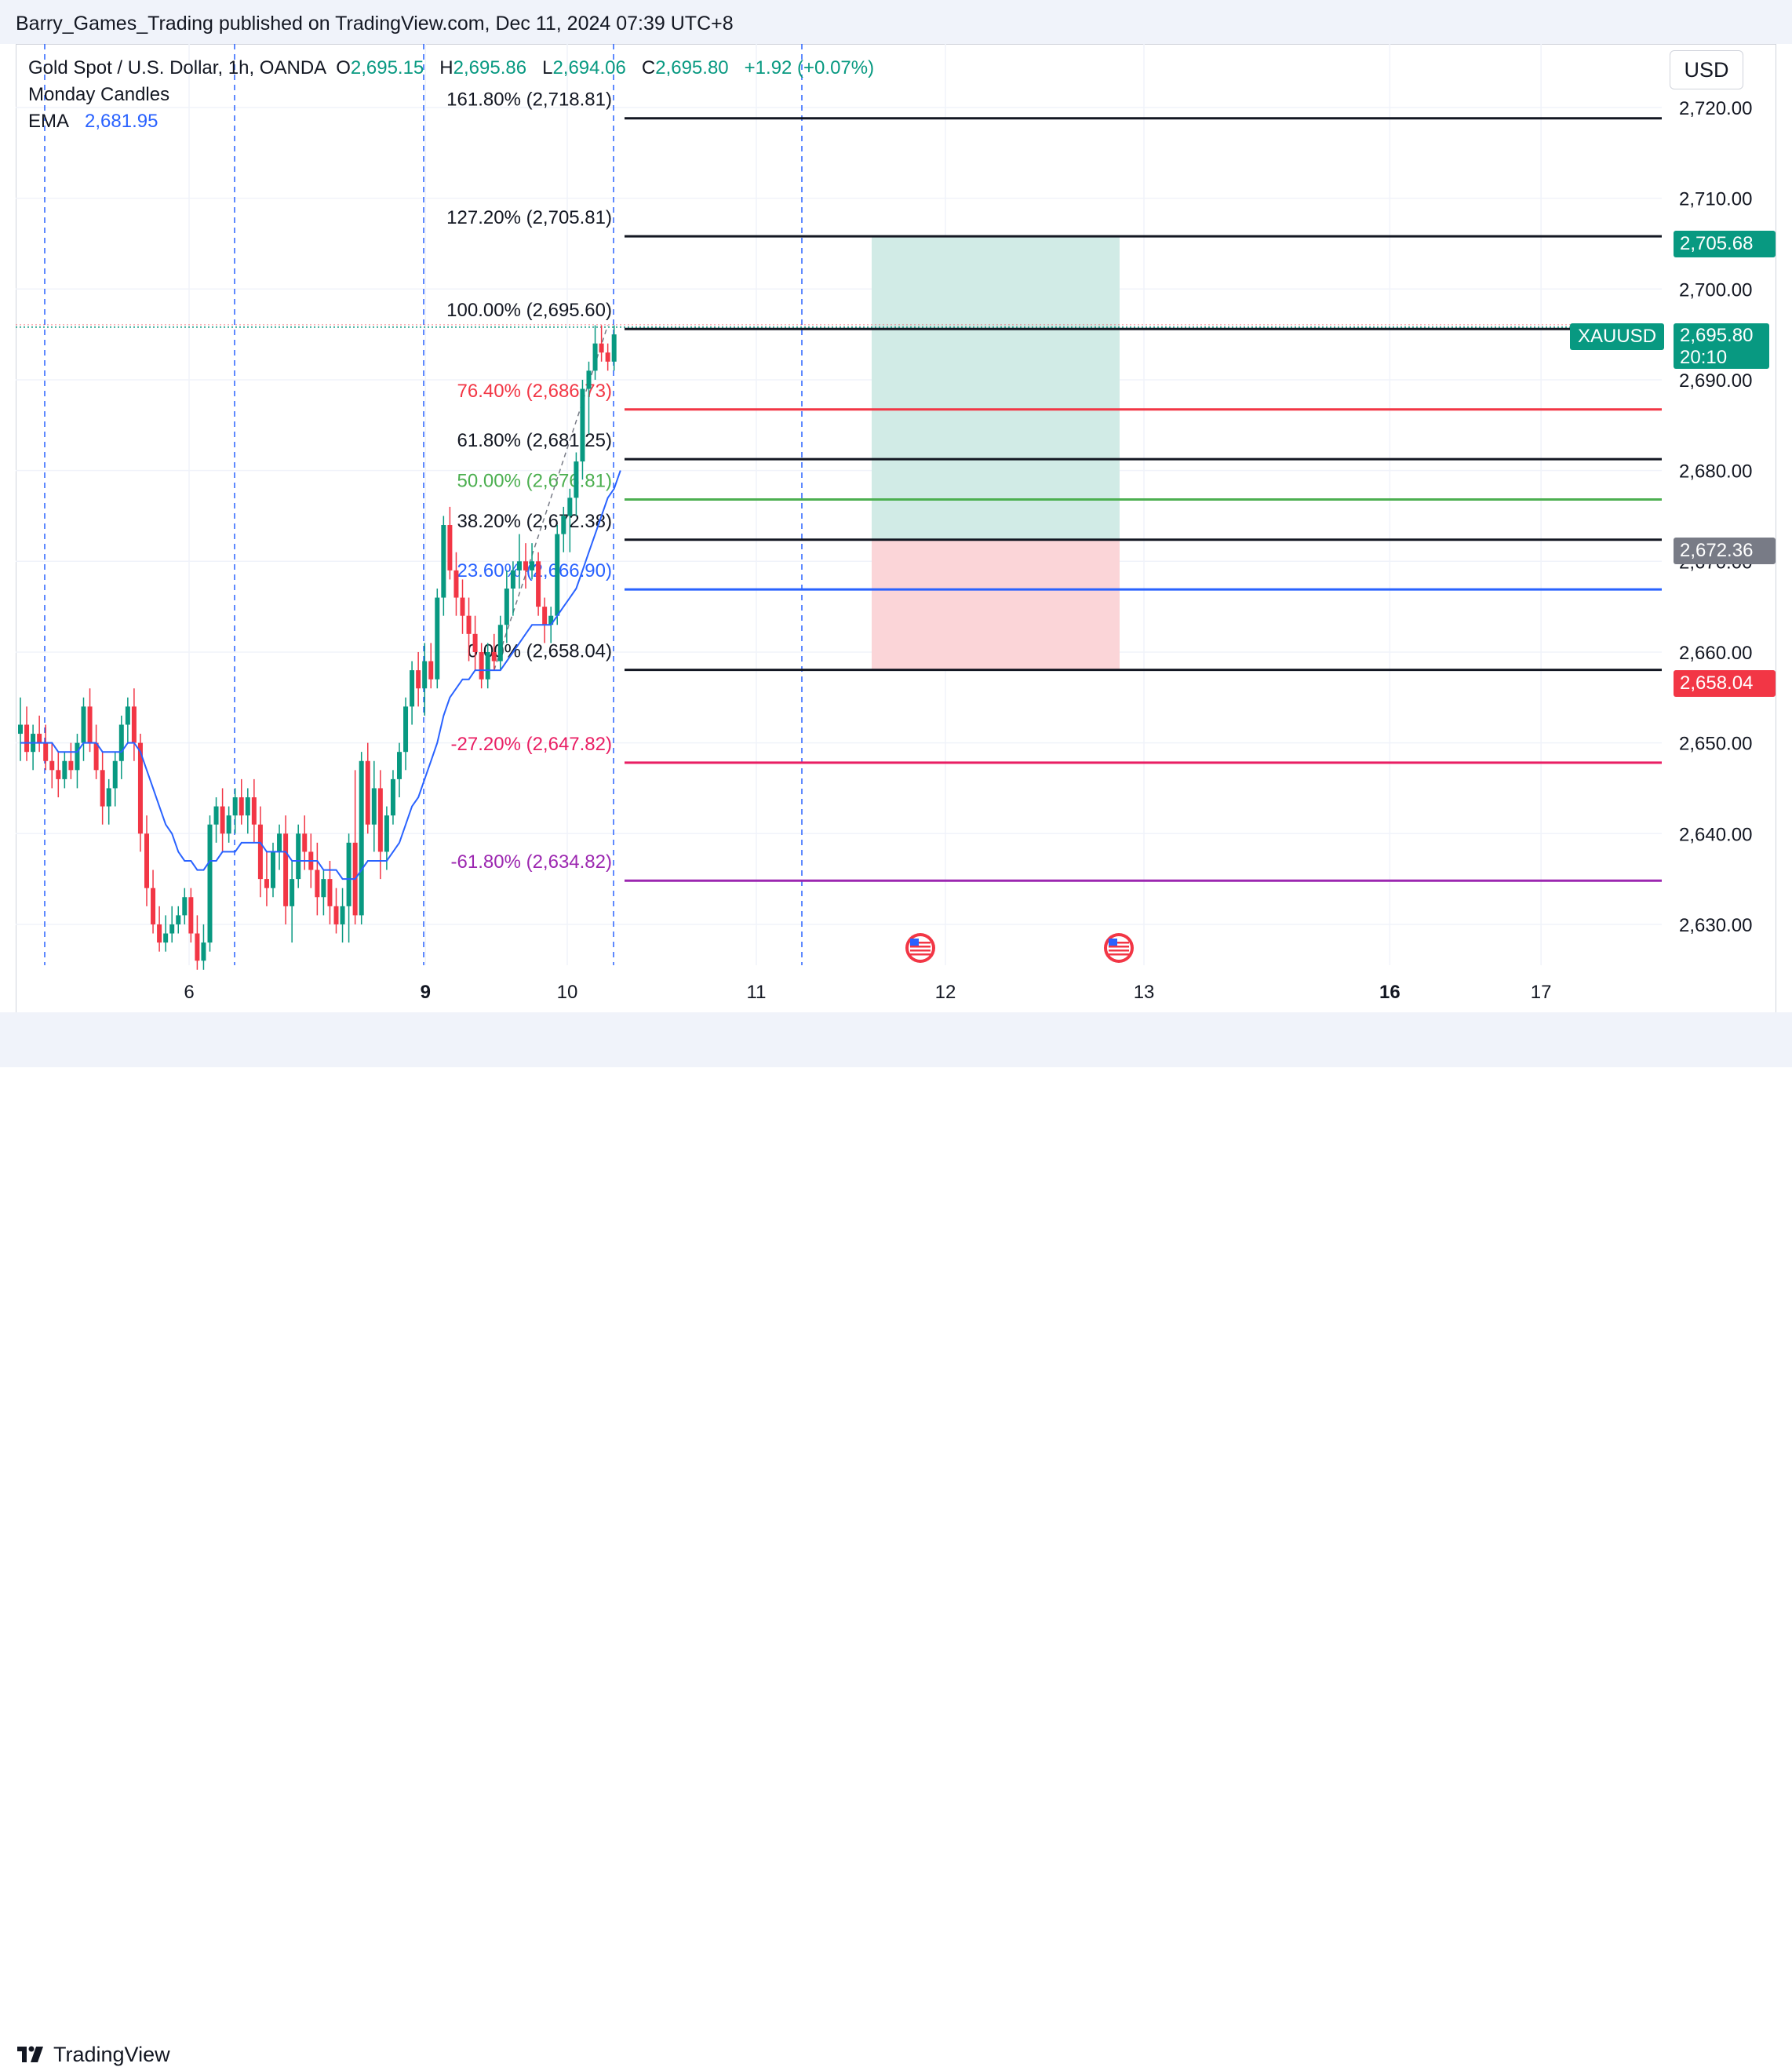 Image resolution: width=1792 pixels, height=2067 pixels. I want to click on current-price-tag: 2,695.80 20:10, so click(1721, 346).